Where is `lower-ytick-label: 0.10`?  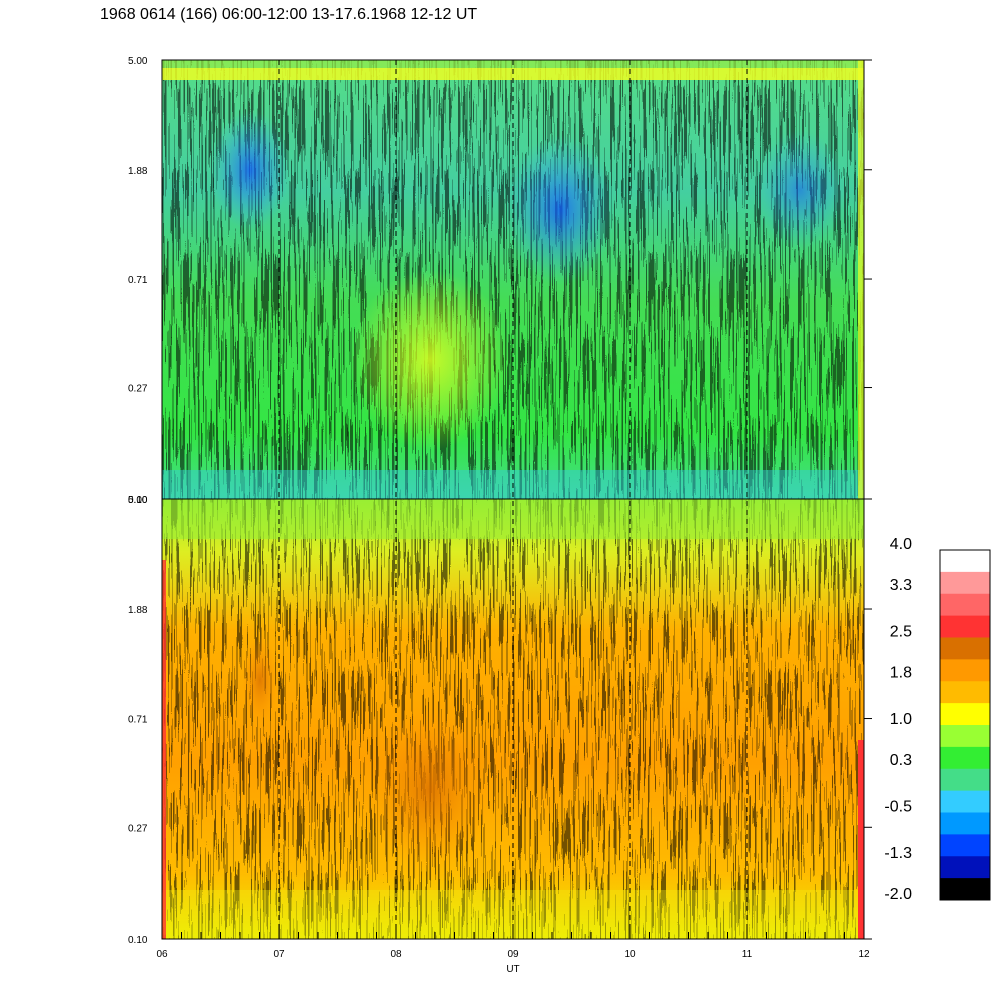 lower-ytick-label: 0.10 is located at coordinates (138, 940).